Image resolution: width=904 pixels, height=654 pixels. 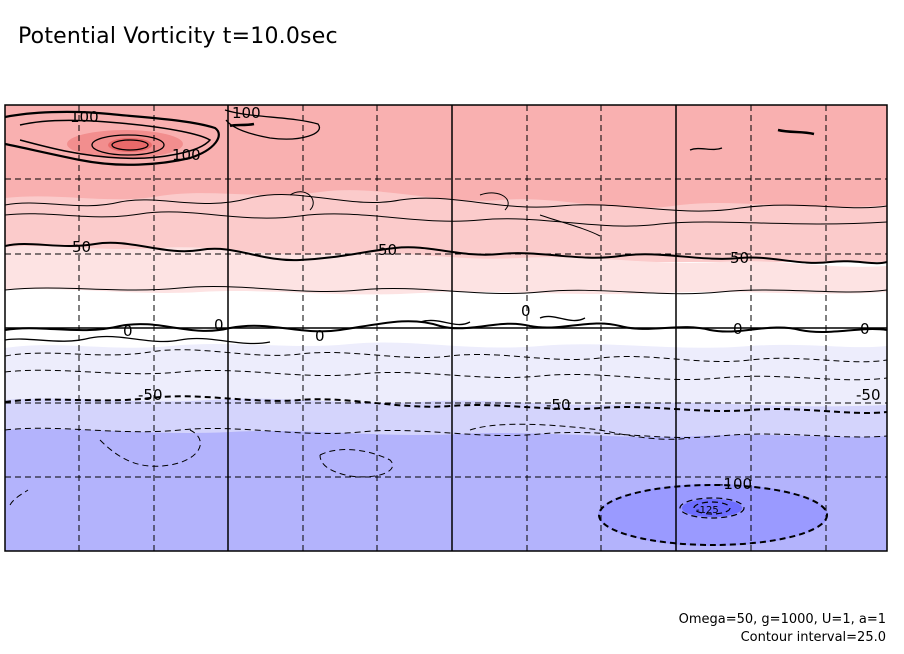 I want to click on vortex-neg-core, so click(x=712, y=508).